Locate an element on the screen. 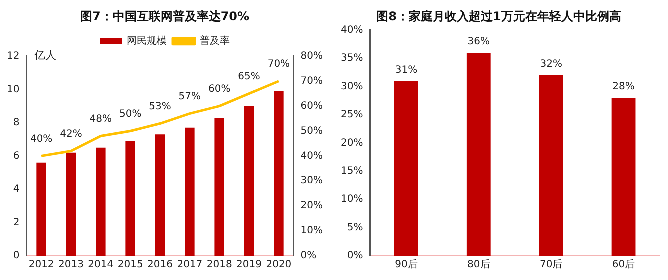 This screenshot has height=280, width=668. x-tick-label: 2017 is located at coordinates (190, 265).